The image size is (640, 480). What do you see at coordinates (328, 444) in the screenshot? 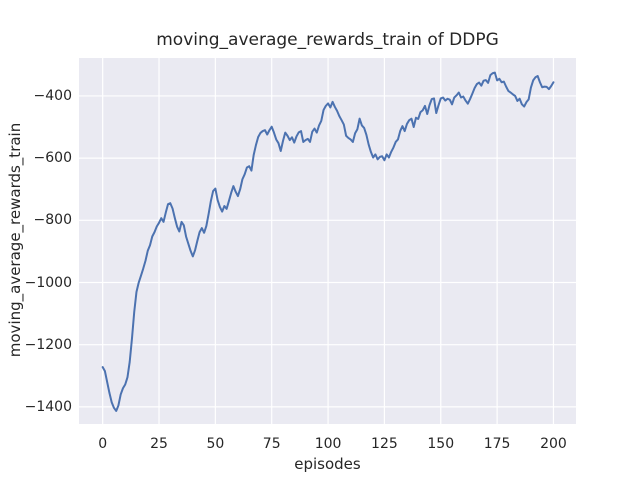
I see `x-tick-label: 100` at bounding box center [328, 444].